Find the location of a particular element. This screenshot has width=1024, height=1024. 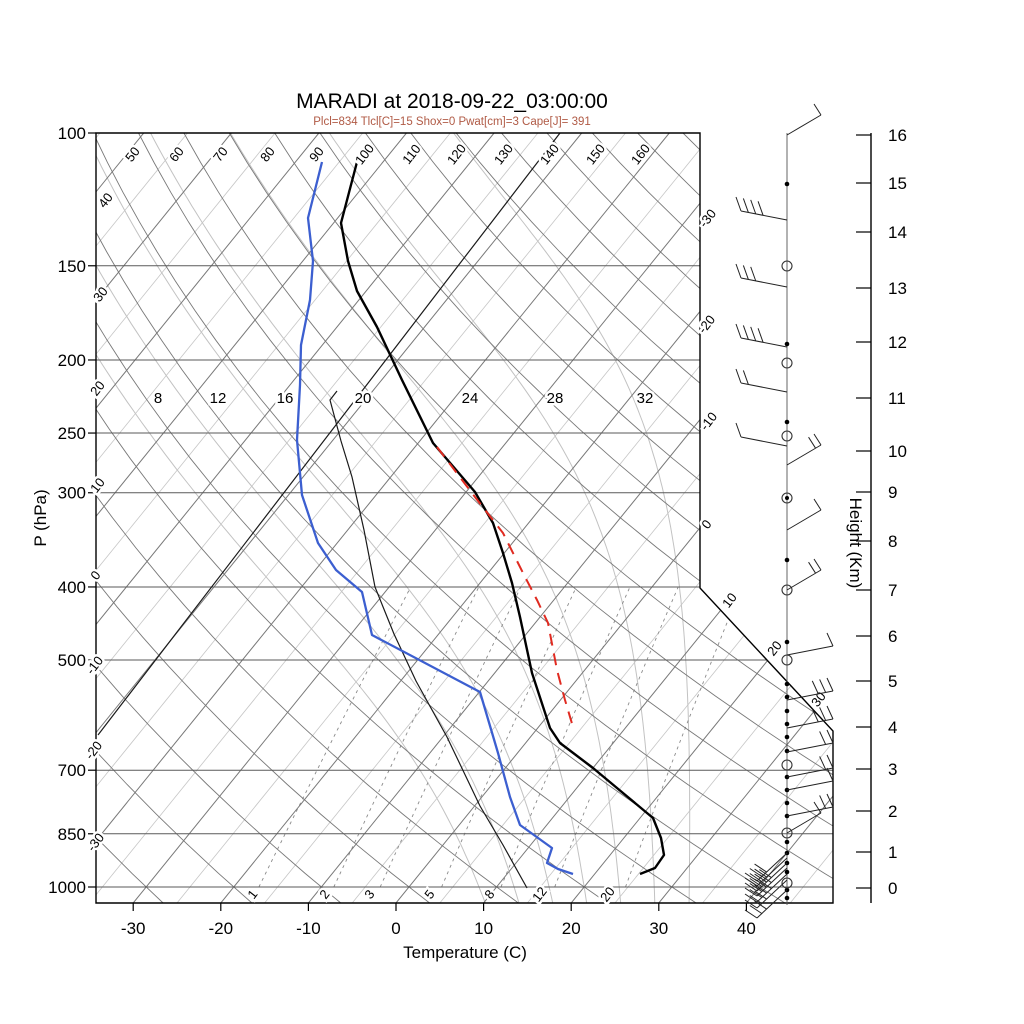

height-tick-label: 14 is located at coordinates (897, 232).